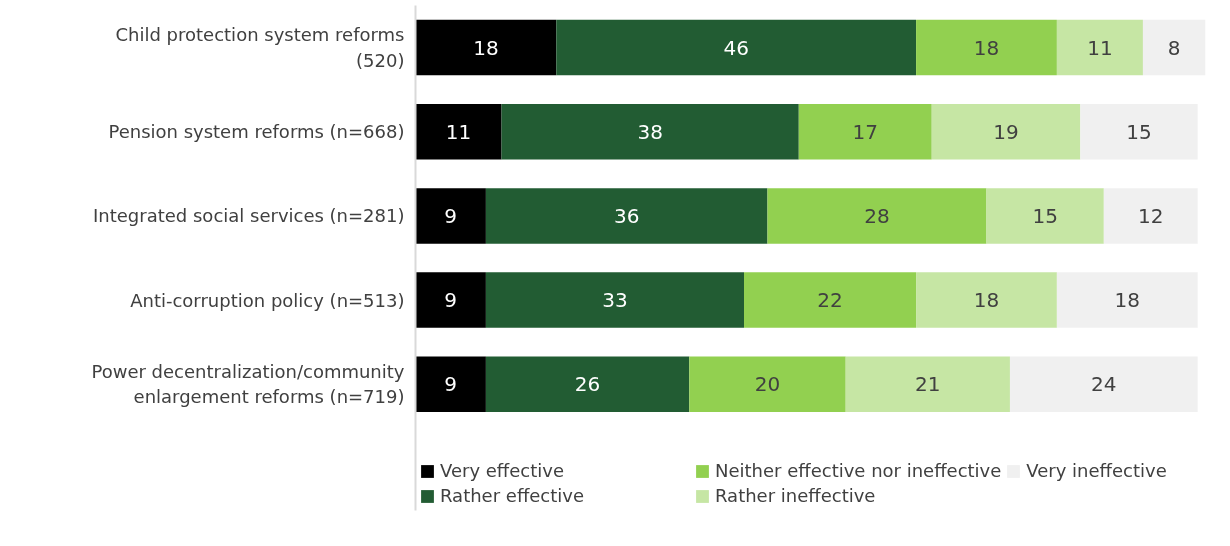 The height and width of the screenshot is (546, 1230). What do you see at coordinates (267, 300) in the screenshot?
I see `y-tick-label: Anti-corruption policy (n=513)` at bounding box center [267, 300].